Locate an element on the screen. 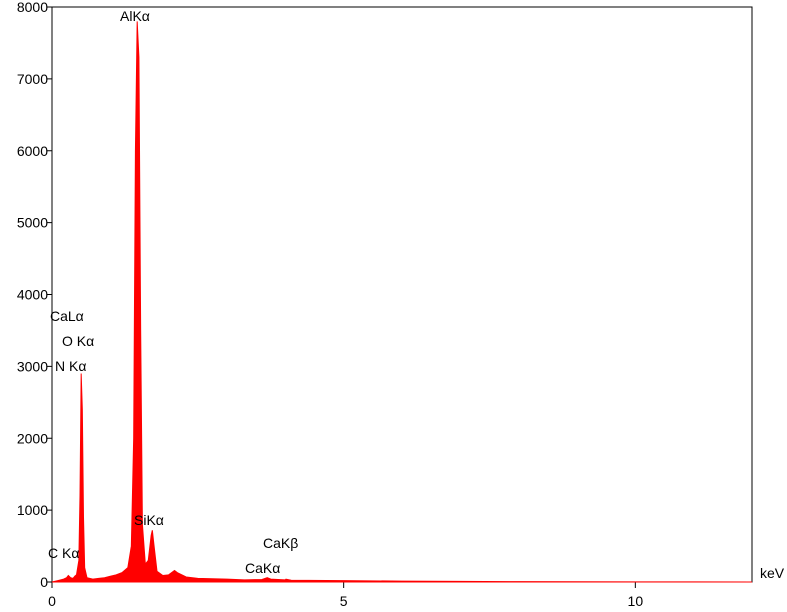  peak-label: N Kα is located at coordinates (70, 366).